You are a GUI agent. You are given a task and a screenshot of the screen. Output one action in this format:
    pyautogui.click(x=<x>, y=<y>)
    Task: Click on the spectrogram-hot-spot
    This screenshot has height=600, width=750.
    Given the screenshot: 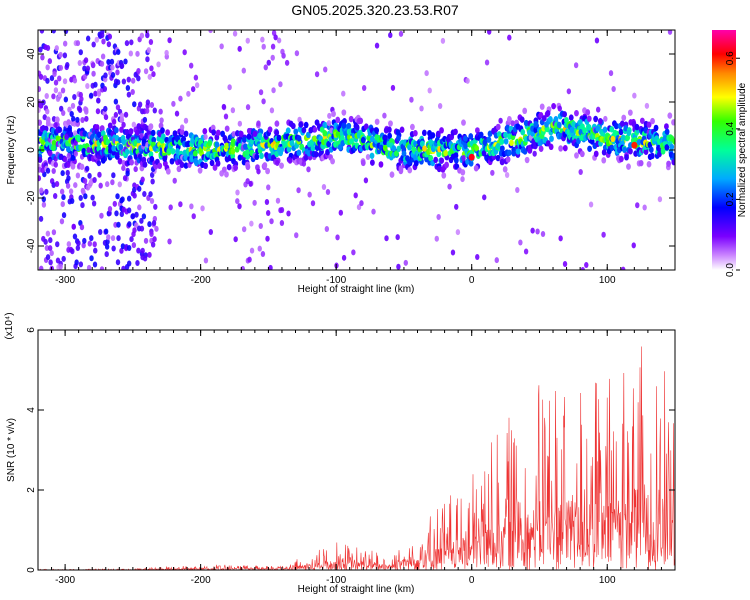 What is the action you would take?
    pyautogui.click(x=634, y=145)
    